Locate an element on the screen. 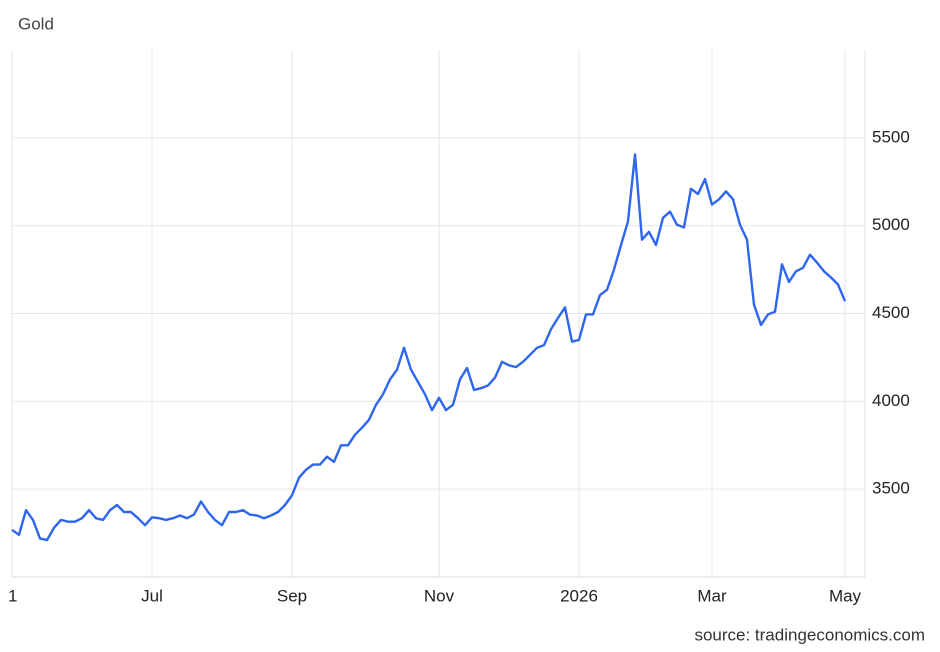  x-tick-label: Mar is located at coordinates (712, 595).